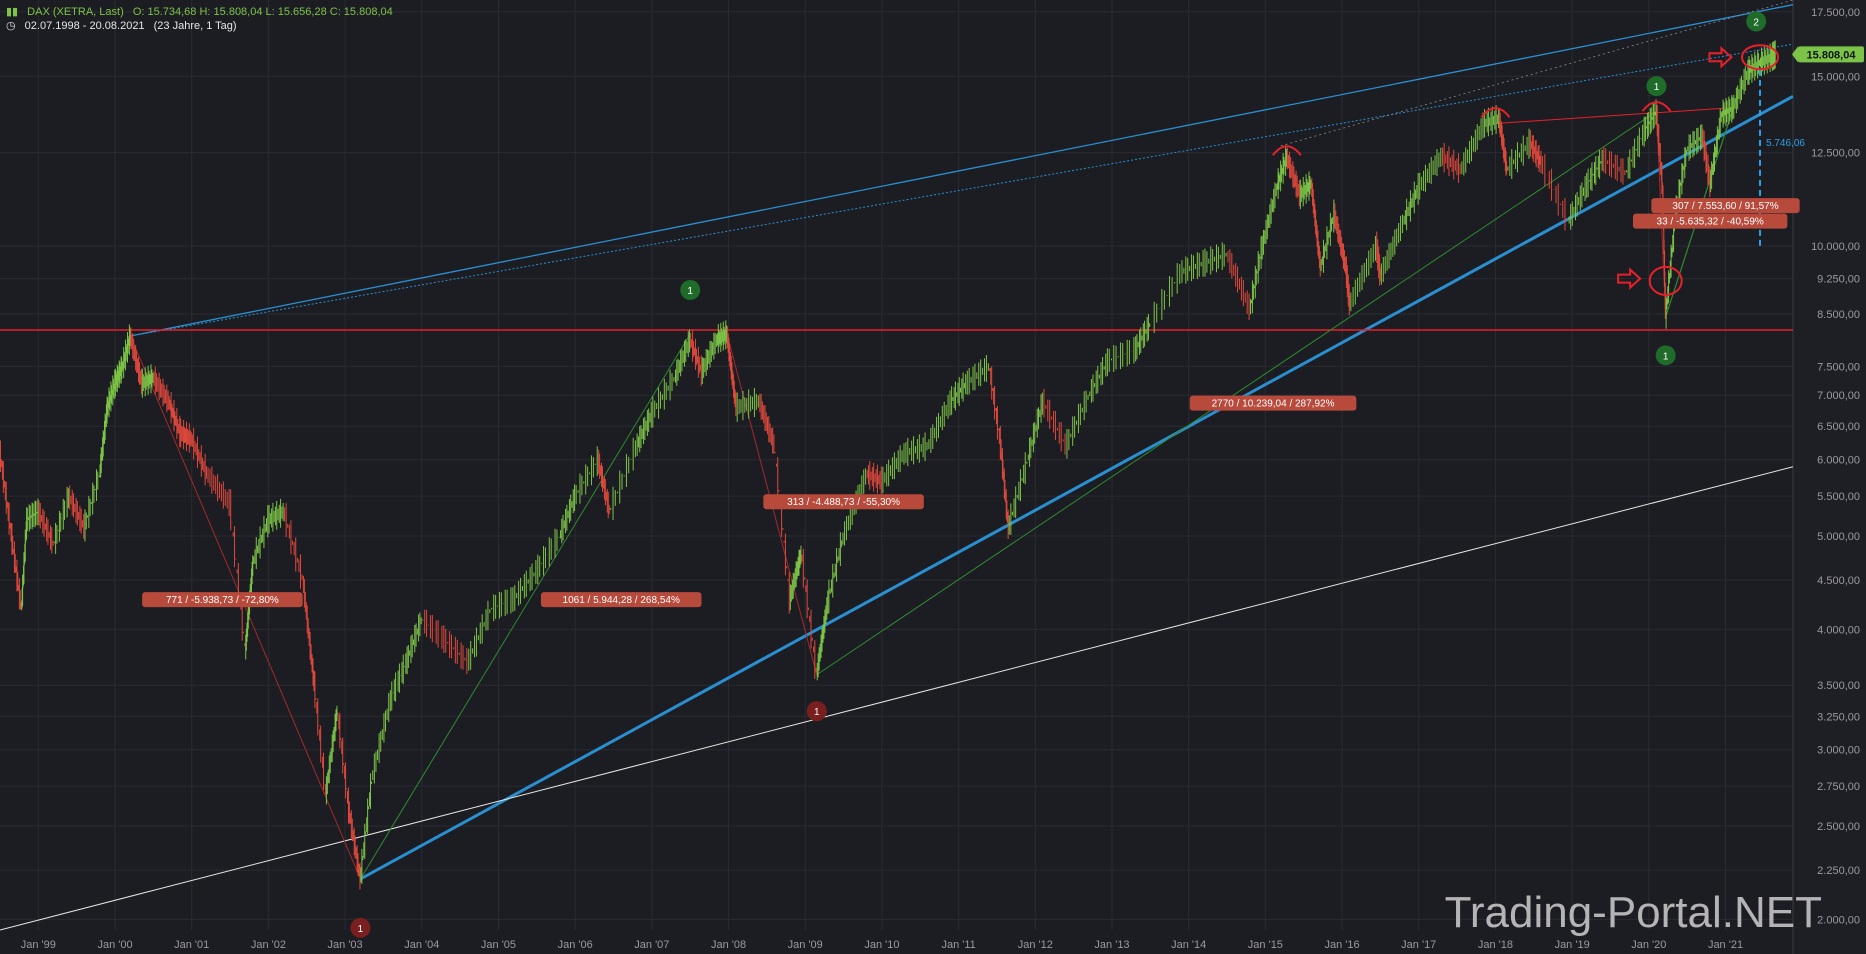  What do you see at coordinates (1838, 461) in the screenshot?
I see `y-tick-label: 6.000,00` at bounding box center [1838, 461].